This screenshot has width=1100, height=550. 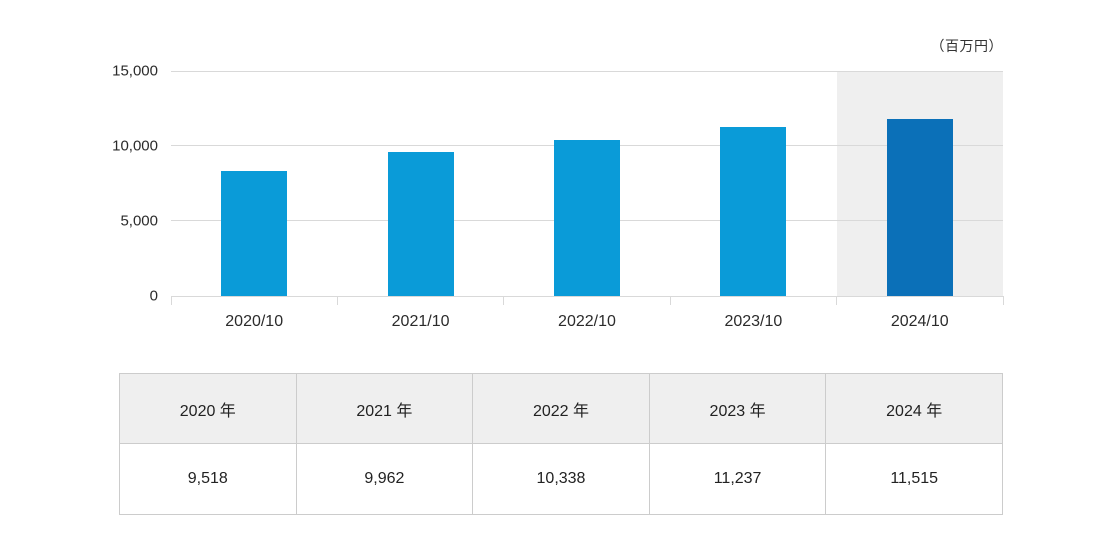 I want to click on x-axis-label: 2023/10, so click(x=753, y=321).